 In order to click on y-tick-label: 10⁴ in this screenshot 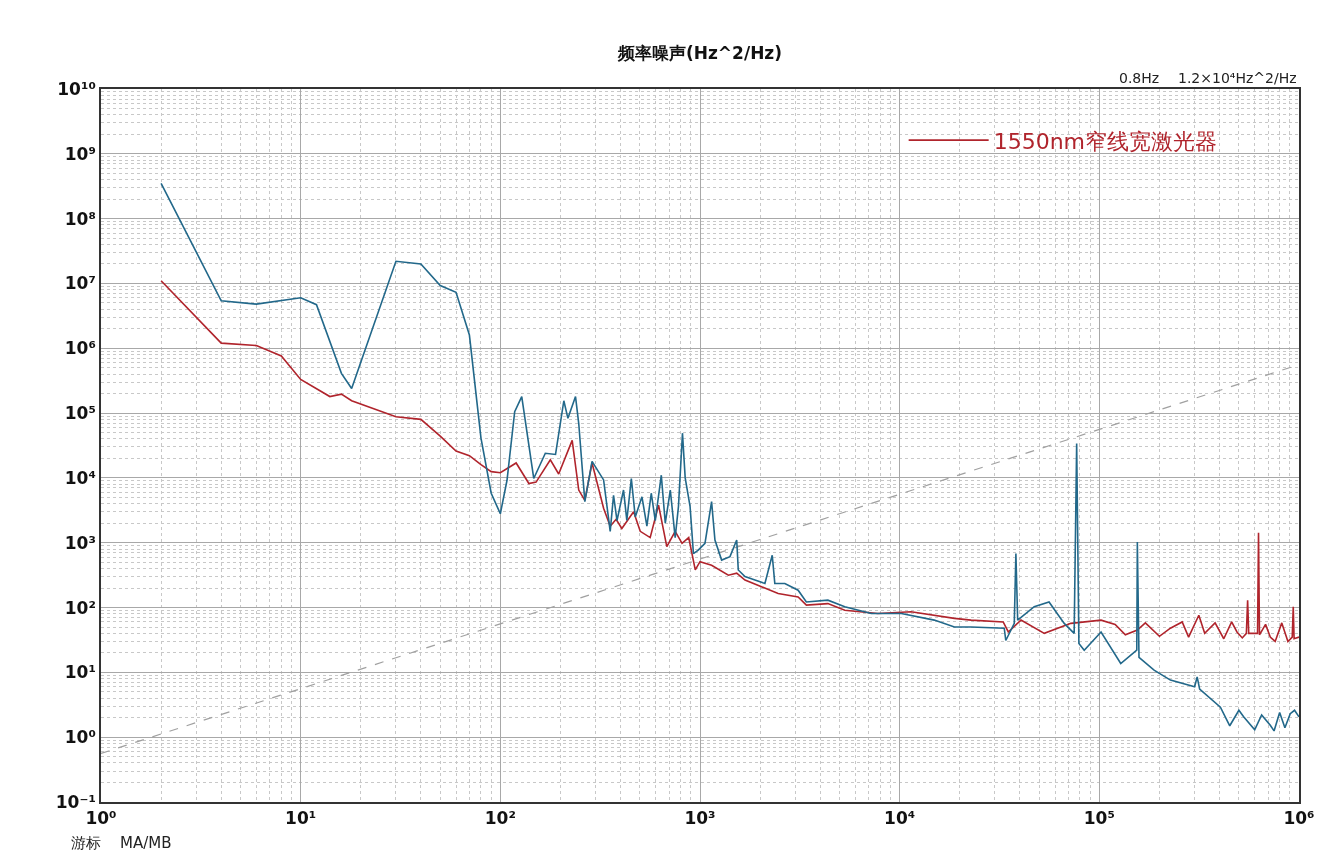, I will do `click(80, 477)`.